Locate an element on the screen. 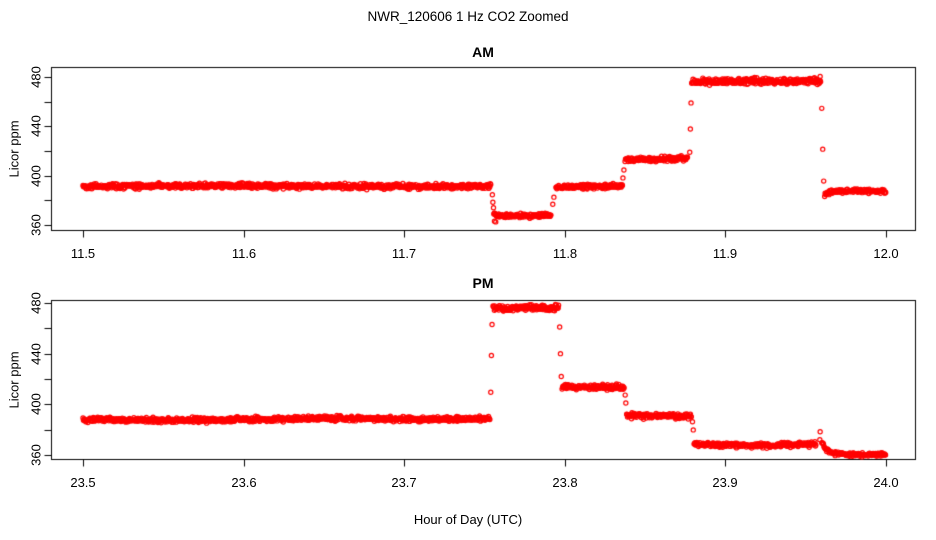 This screenshot has height=540, width=936. x-tick-label: 23.7 is located at coordinates (404, 482).